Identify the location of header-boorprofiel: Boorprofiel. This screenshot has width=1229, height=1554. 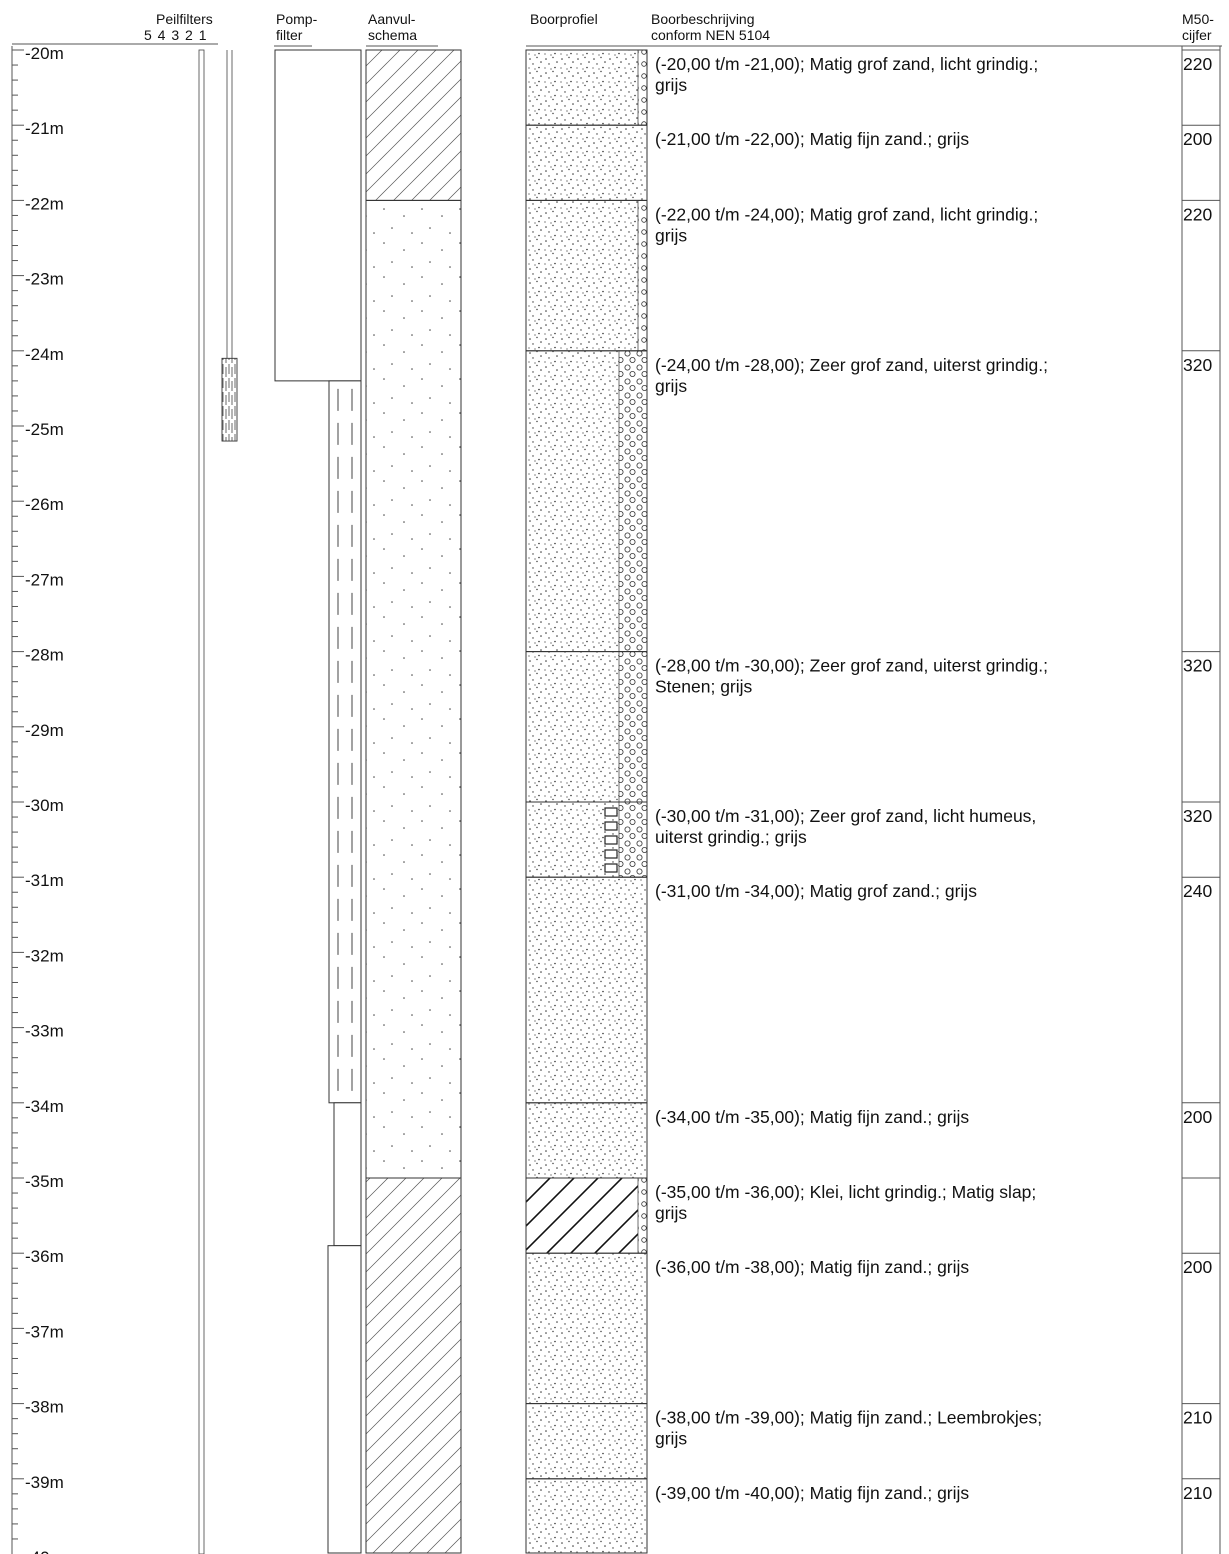
(564, 19).